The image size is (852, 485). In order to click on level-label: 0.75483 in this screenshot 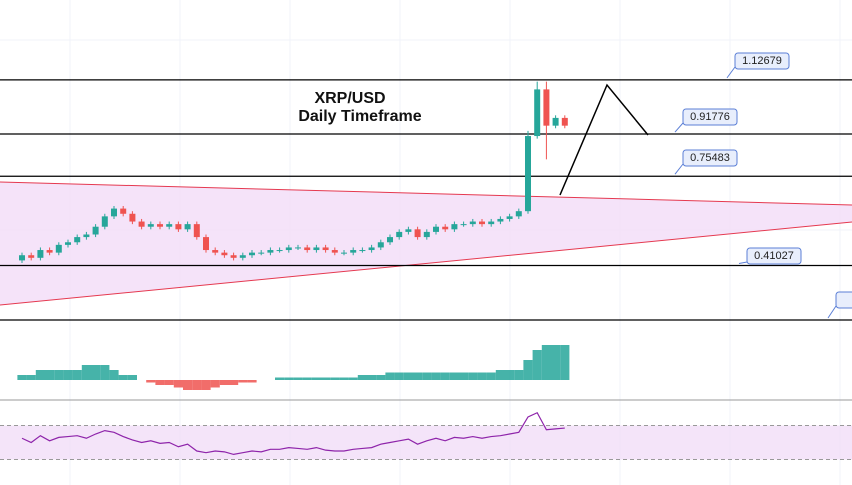, I will do `click(710, 158)`.